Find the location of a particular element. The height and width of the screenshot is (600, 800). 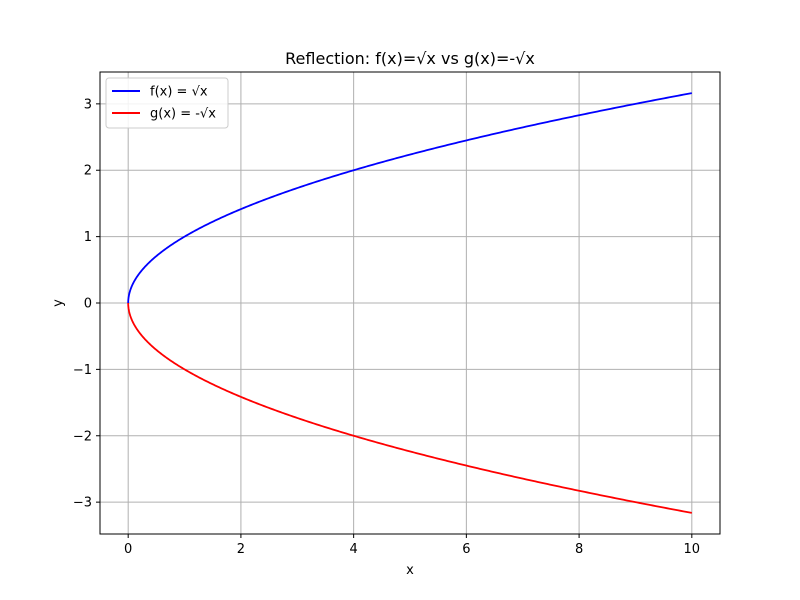

y-tick-label: 2 is located at coordinates (88, 171).